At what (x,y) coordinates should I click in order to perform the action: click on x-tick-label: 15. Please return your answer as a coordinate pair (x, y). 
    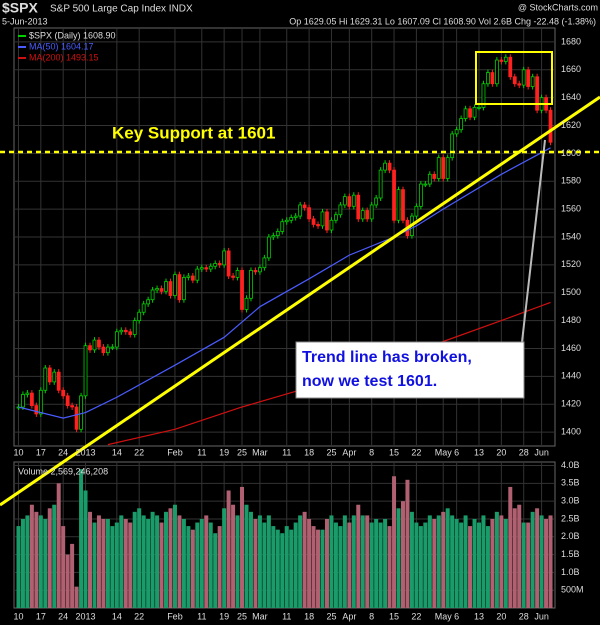
    Looking at the image, I should click on (394, 452).